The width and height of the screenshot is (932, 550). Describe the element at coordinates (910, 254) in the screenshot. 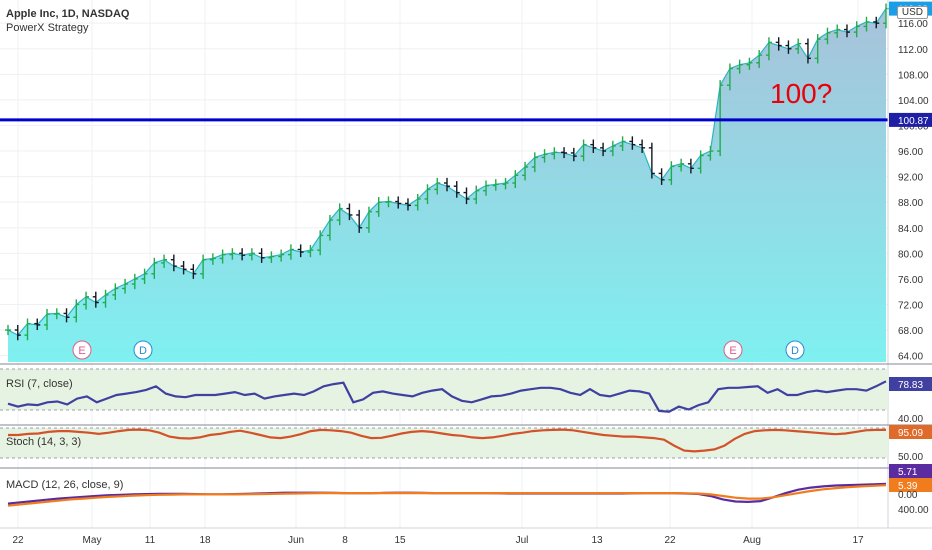

I see `y-tick-label: 80.00` at that location.